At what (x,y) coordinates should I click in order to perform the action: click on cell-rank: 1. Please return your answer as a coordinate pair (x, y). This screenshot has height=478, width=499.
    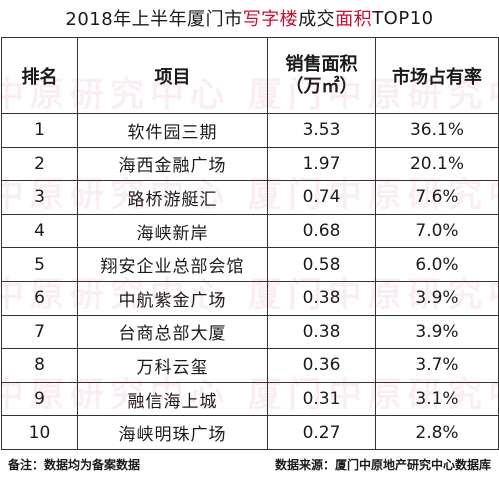
    Looking at the image, I should click on (39, 130).